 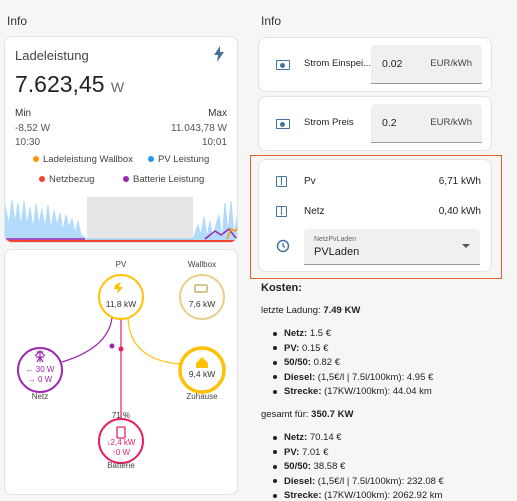 What do you see at coordinates (451, 122) in the screenshot?
I see `input-unit: EUR/kWh` at bounding box center [451, 122].